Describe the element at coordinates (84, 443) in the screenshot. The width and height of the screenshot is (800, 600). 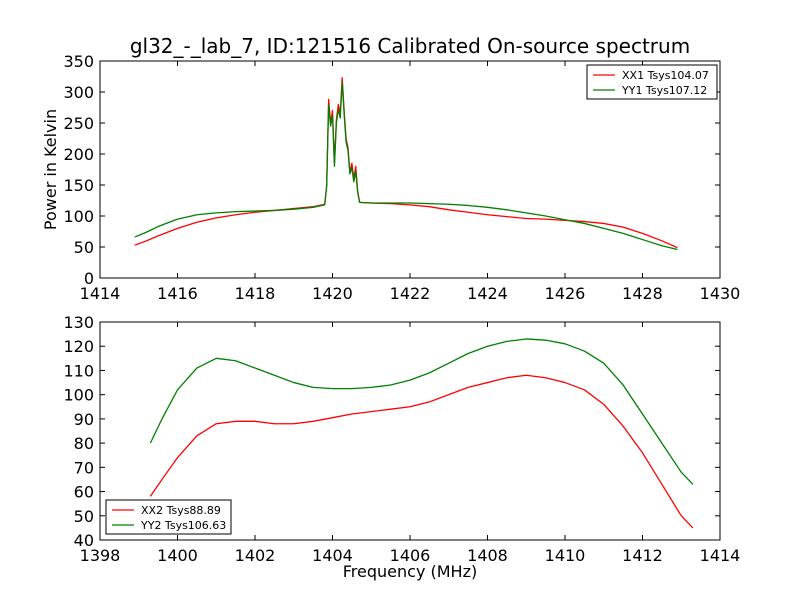
I see `y-tick-label: 80` at that location.